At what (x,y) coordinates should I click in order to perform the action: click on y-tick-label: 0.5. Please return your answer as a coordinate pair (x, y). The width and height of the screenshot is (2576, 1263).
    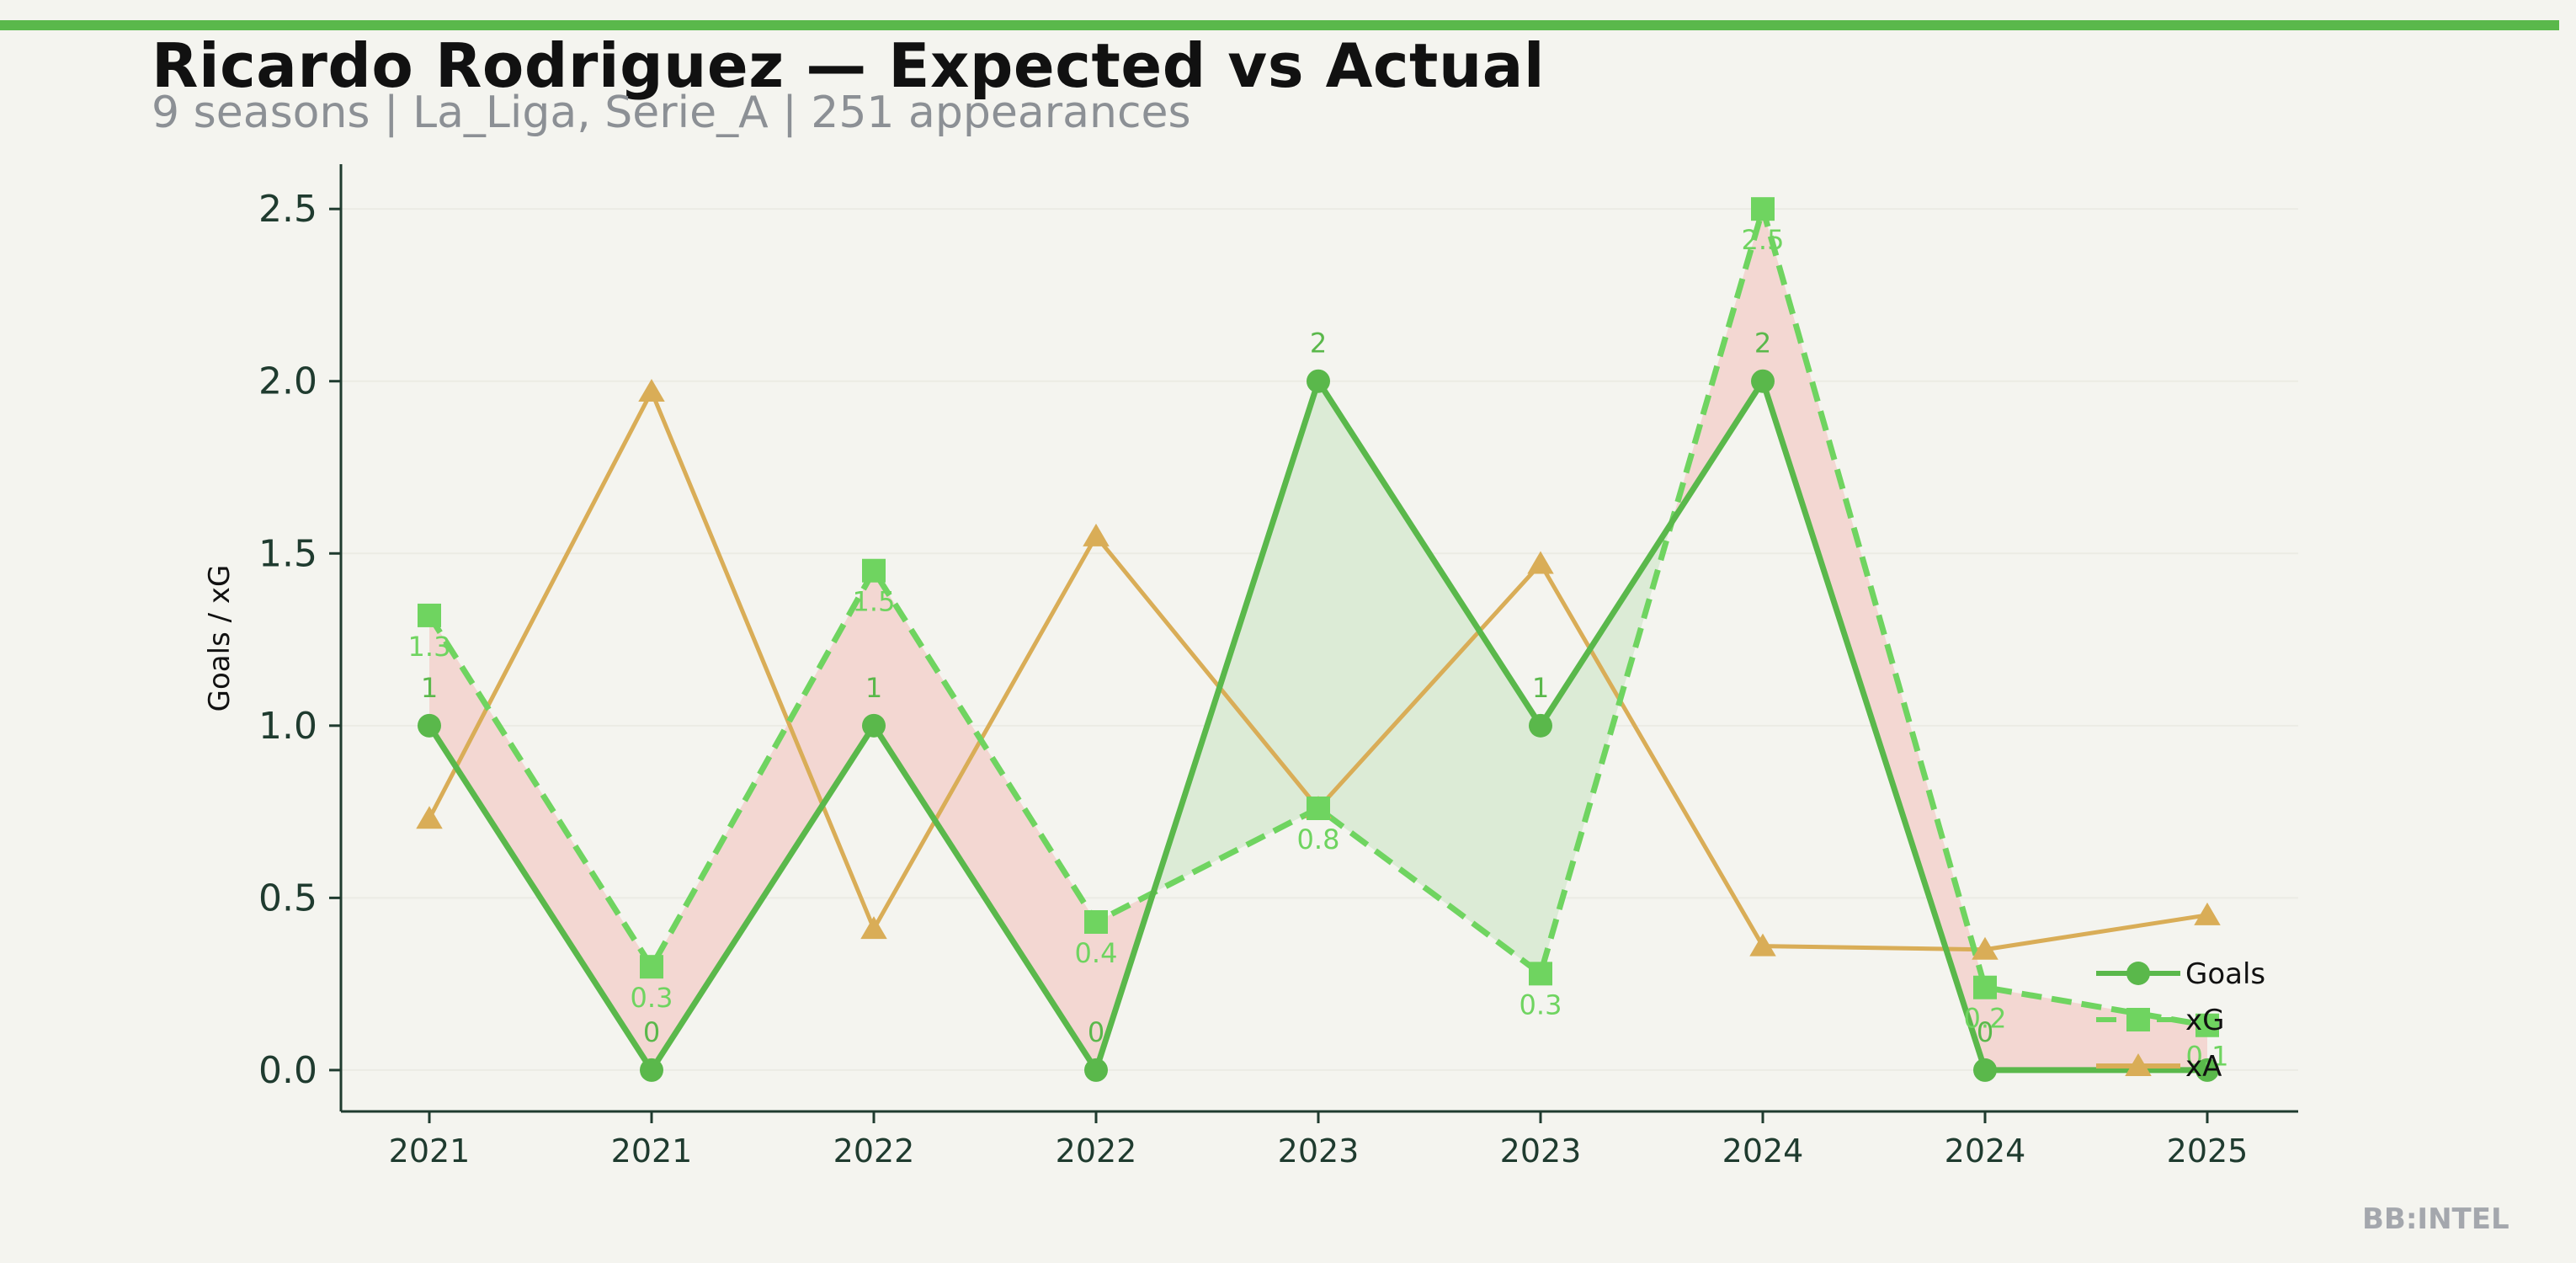
    Looking at the image, I should click on (287, 898).